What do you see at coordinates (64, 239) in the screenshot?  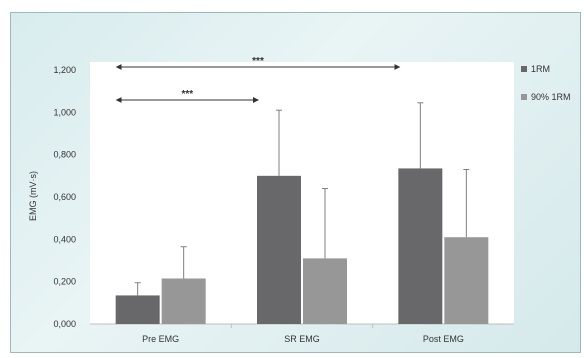 I see `y-tick-label: 0,400` at bounding box center [64, 239].